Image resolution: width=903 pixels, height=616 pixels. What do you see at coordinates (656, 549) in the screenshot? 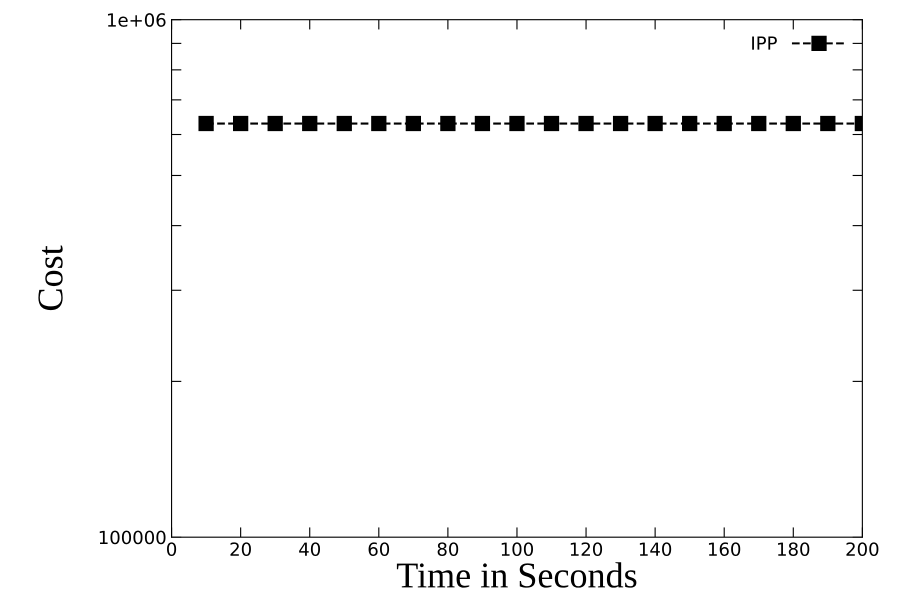
I see `x-tick-label: 140` at bounding box center [656, 549].